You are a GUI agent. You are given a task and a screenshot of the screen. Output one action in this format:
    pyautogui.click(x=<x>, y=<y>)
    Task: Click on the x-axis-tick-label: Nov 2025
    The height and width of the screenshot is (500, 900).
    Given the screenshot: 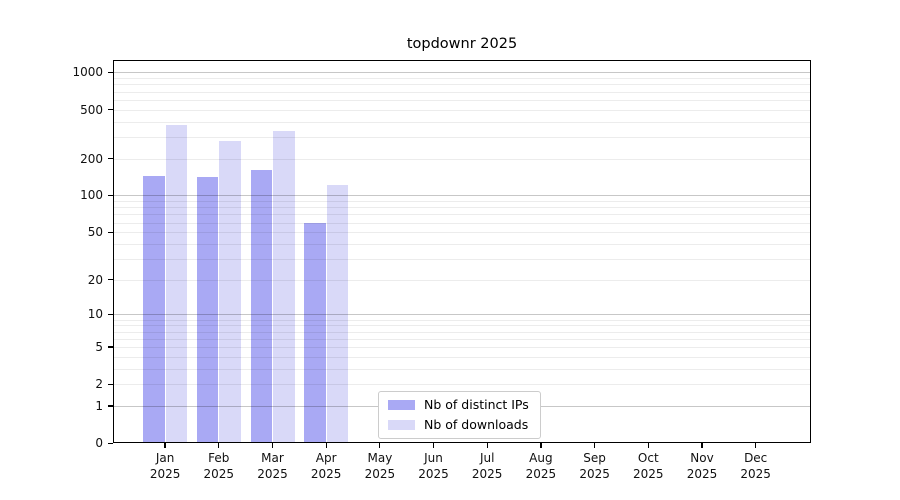 What is the action you would take?
    pyautogui.click(x=702, y=466)
    